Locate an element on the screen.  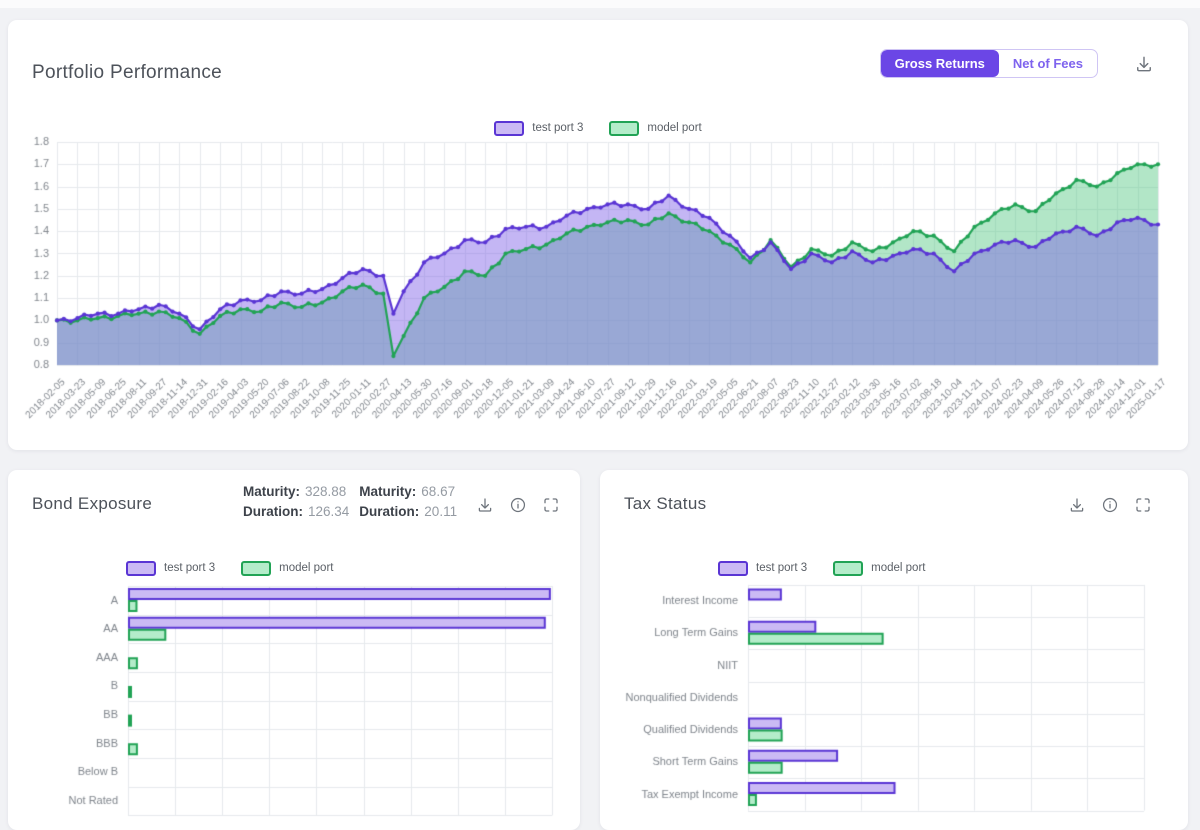
net-of-fees-button: Net of Fees is located at coordinates (1048, 63).